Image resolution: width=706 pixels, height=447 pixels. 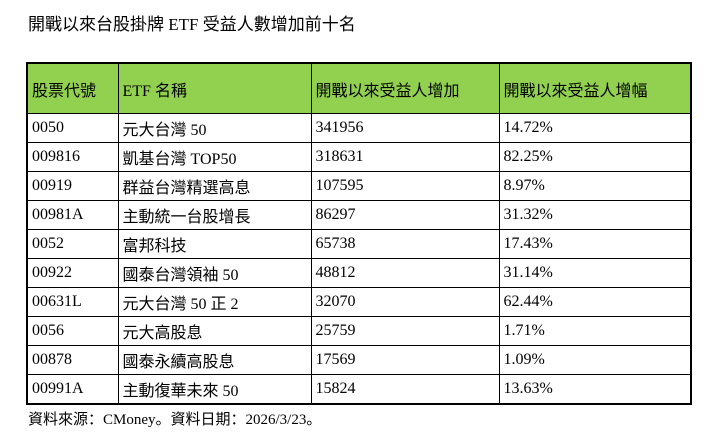 What do you see at coordinates (72, 389) in the screenshot?
I see `cell-stock-code: 00991A` at bounding box center [72, 389].